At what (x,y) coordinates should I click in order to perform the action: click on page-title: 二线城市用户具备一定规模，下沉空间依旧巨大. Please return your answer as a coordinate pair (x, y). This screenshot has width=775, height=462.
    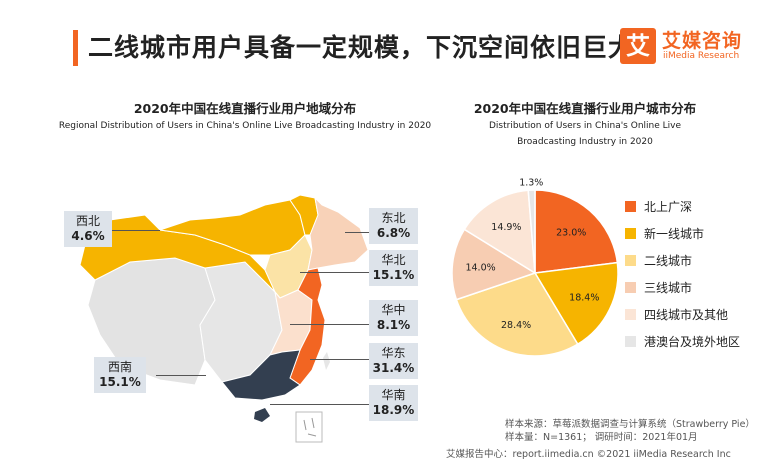
    Looking at the image, I should click on (361, 47).